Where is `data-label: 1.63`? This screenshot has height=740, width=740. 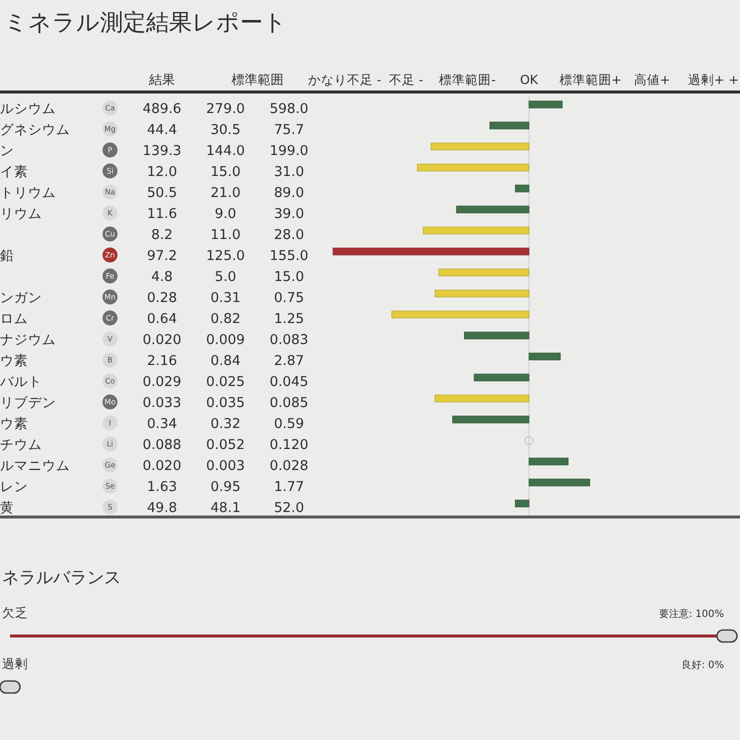
data-label: 1.63 is located at coordinates (162, 487).